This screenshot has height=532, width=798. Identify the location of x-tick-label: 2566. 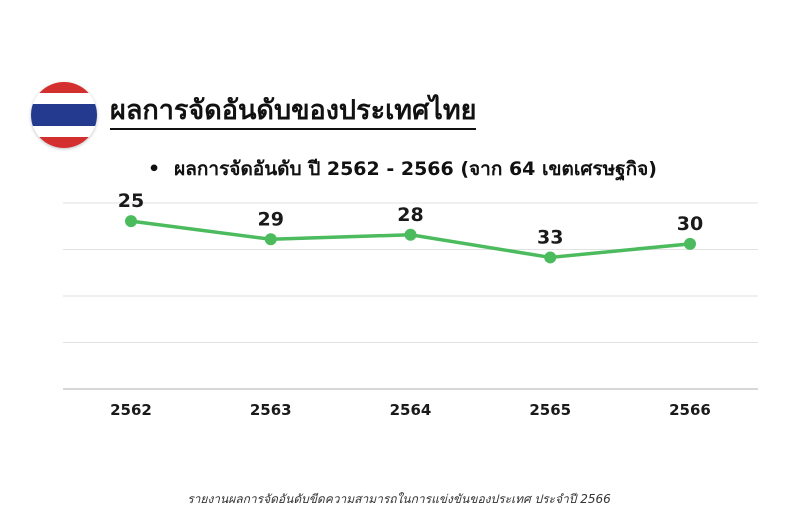
(690, 410).